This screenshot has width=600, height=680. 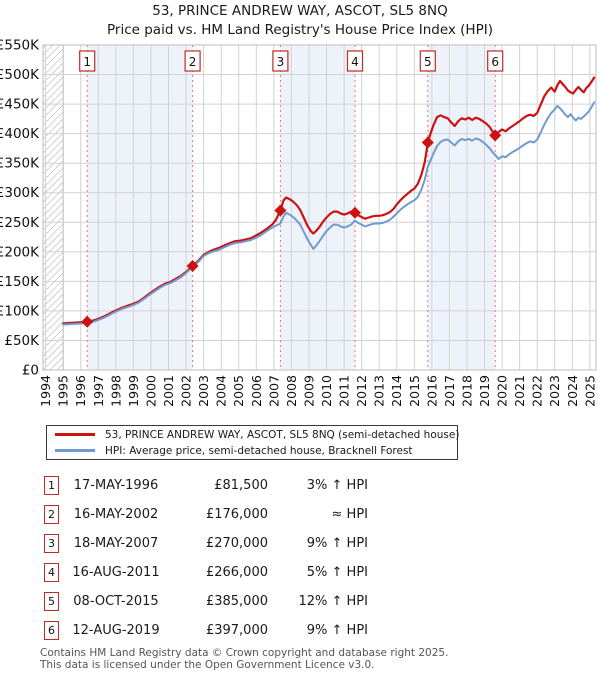 What do you see at coordinates (467, 391) in the screenshot?
I see `x-tick-label: 2018` at bounding box center [467, 391].